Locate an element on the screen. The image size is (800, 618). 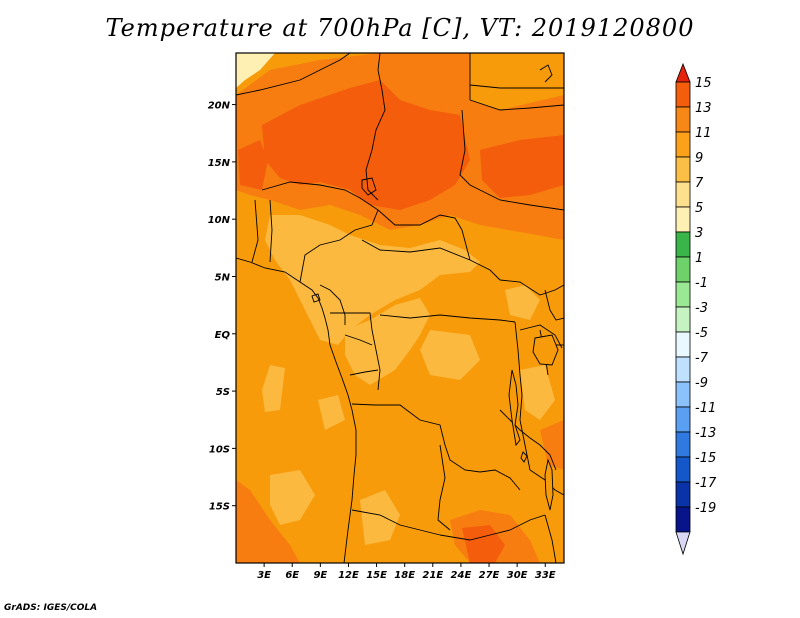
colorbar-label: 15 is located at coordinates (703, 83).